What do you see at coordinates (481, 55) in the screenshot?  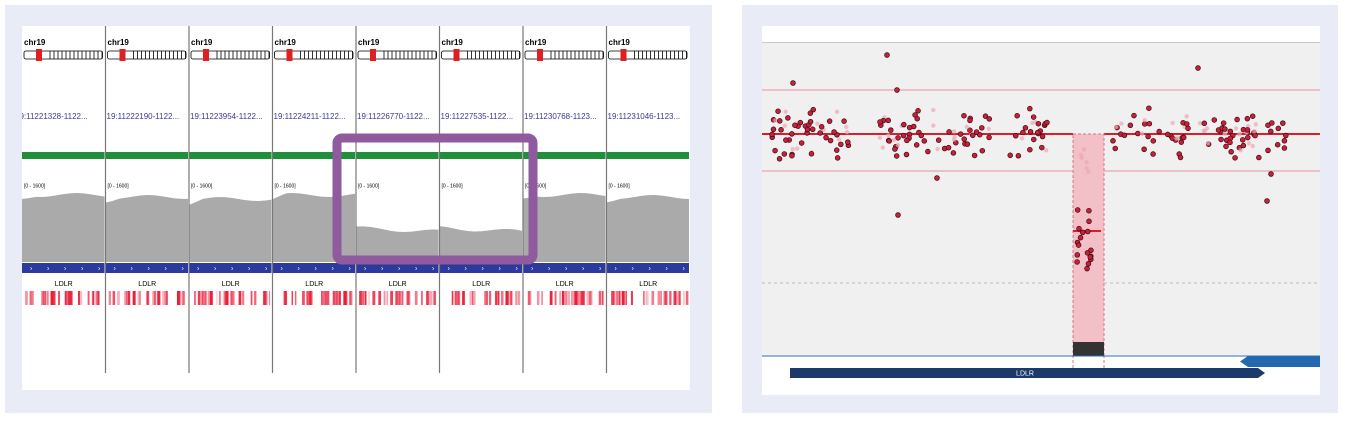 I see `ideogram` at bounding box center [481, 55].